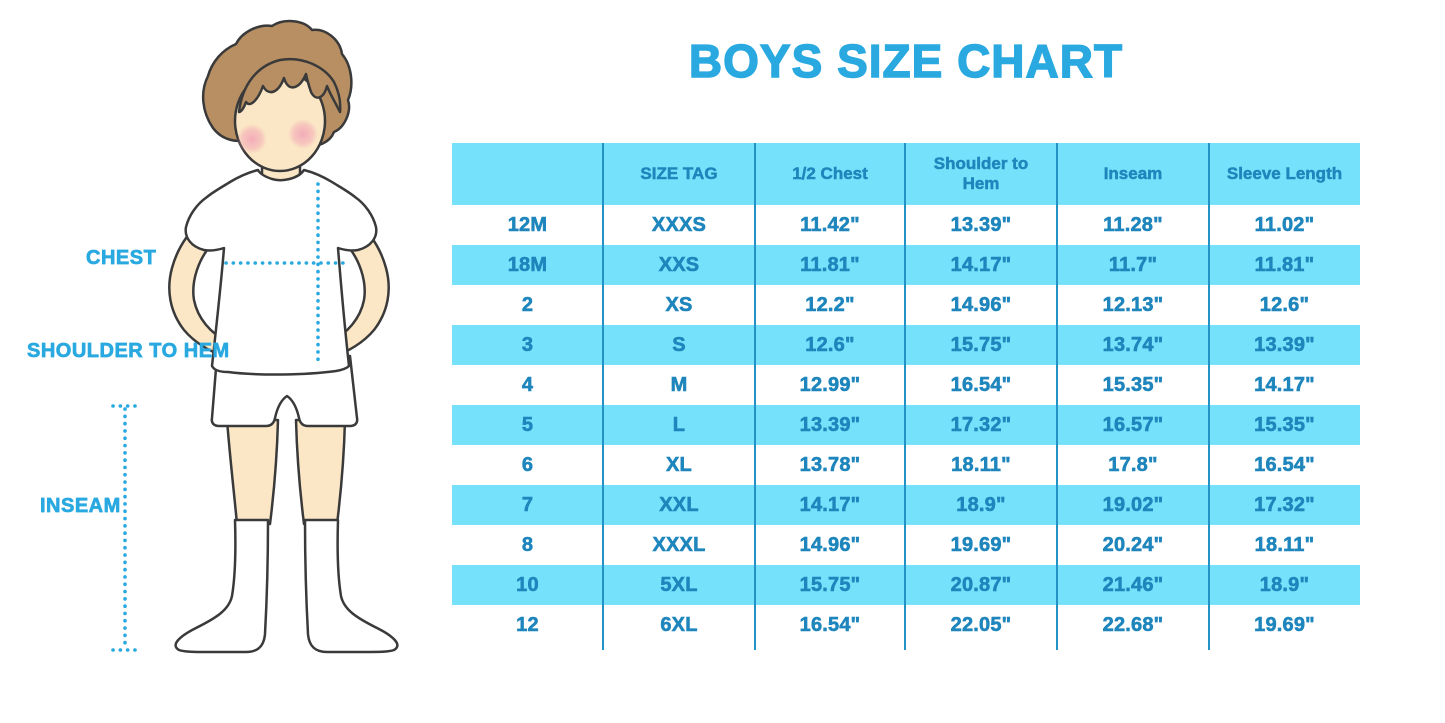  What do you see at coordinates (679, 544) in the screenshot?
I see `table-value-cell: XXXL` at bounding box center [679, 544].